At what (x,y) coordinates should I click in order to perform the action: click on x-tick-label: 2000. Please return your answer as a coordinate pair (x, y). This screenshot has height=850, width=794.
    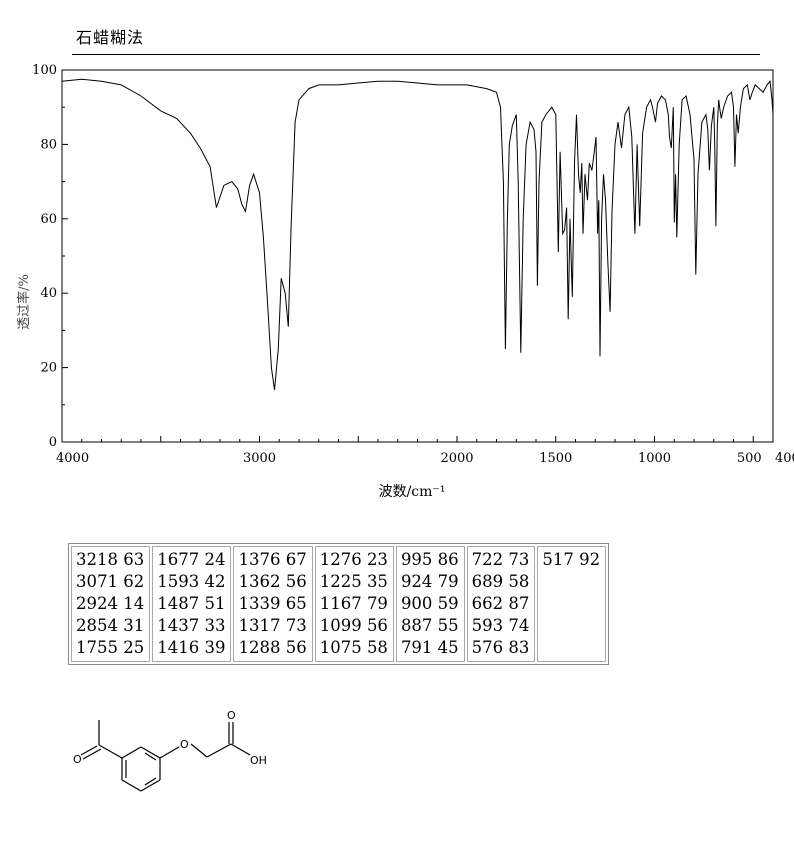
    Looking at the image, I should click on (456, 458).